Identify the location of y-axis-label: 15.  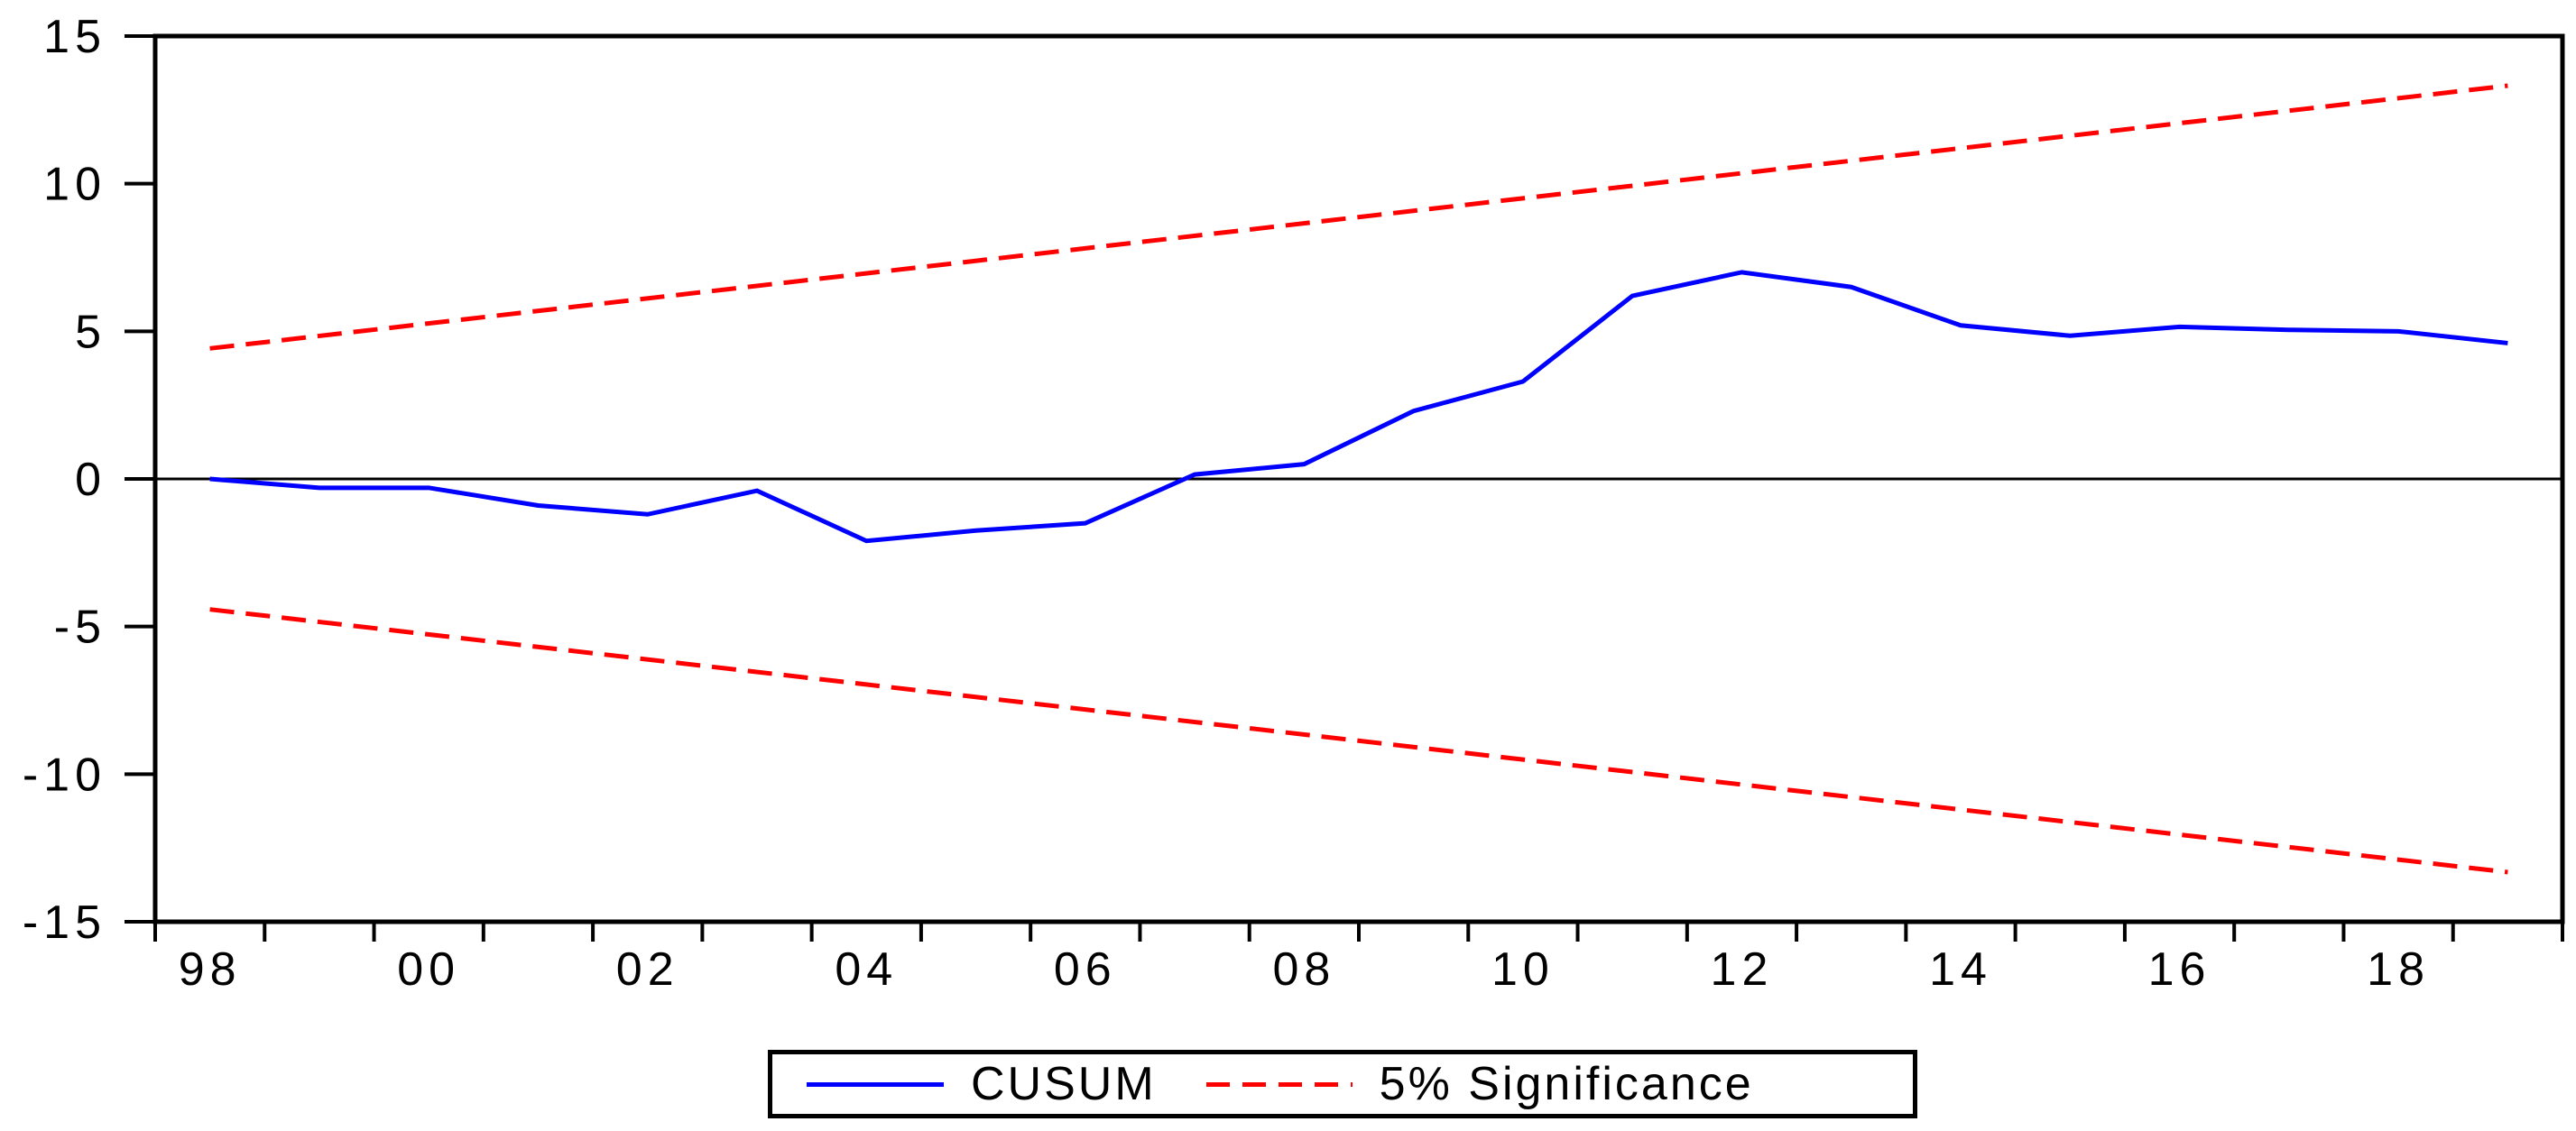
(74, 37).